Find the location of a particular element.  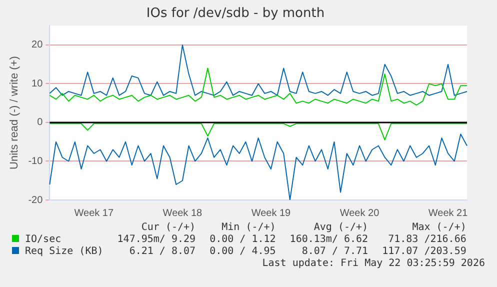

text: 0.00 / 1.12 is located at coordinates (242, 240).